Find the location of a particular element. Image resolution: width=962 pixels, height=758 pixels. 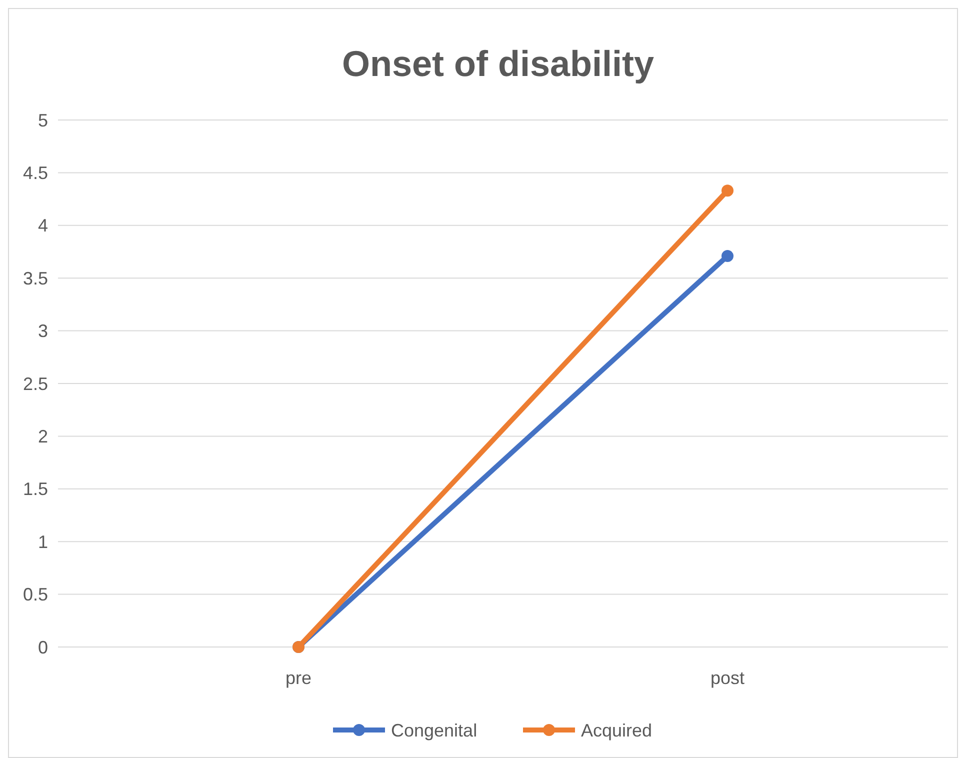

y-tick-label: 5 is located at coordinates (43, 120).